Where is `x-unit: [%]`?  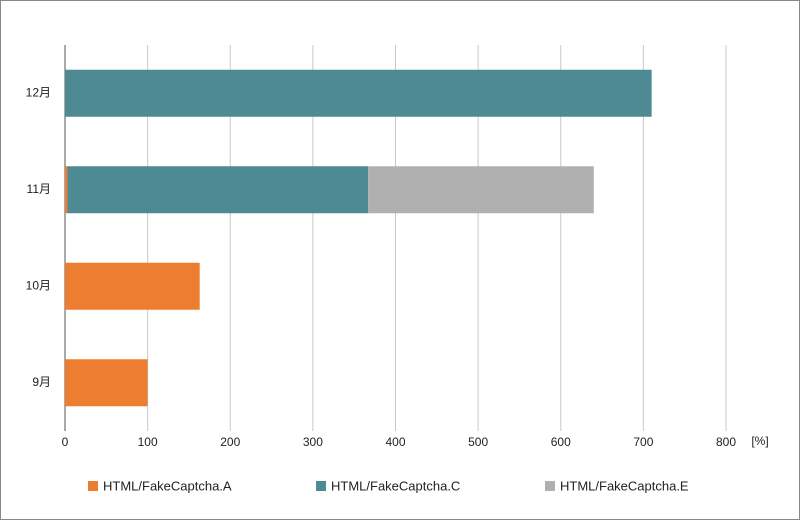
x-unit: [%] is located at coordinates (759, 441).